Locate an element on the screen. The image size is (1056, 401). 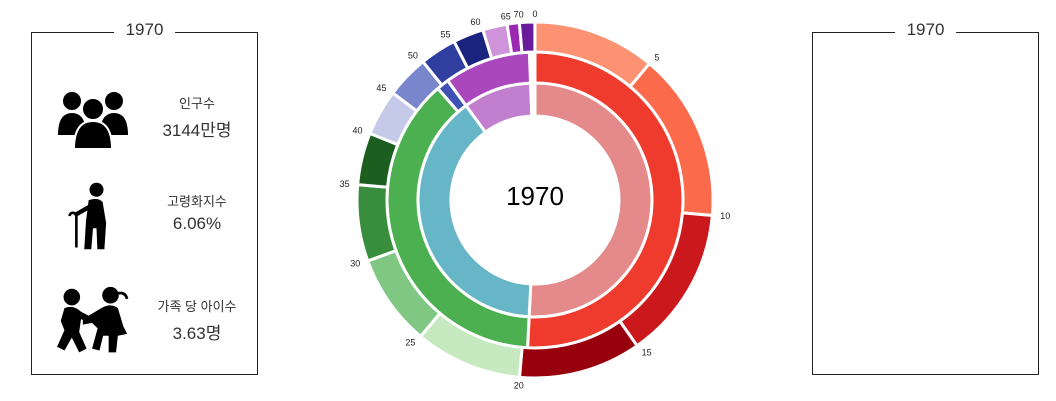
right-panel-year: 1970 is located at coordinates (925, 30).